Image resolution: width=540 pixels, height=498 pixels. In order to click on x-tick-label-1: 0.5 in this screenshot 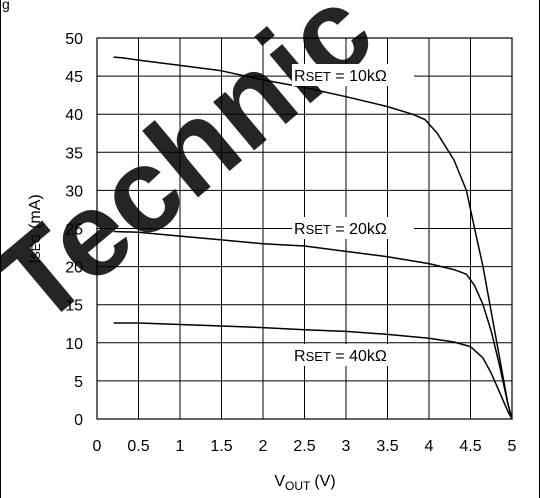, I will do `click(138, 446)`.